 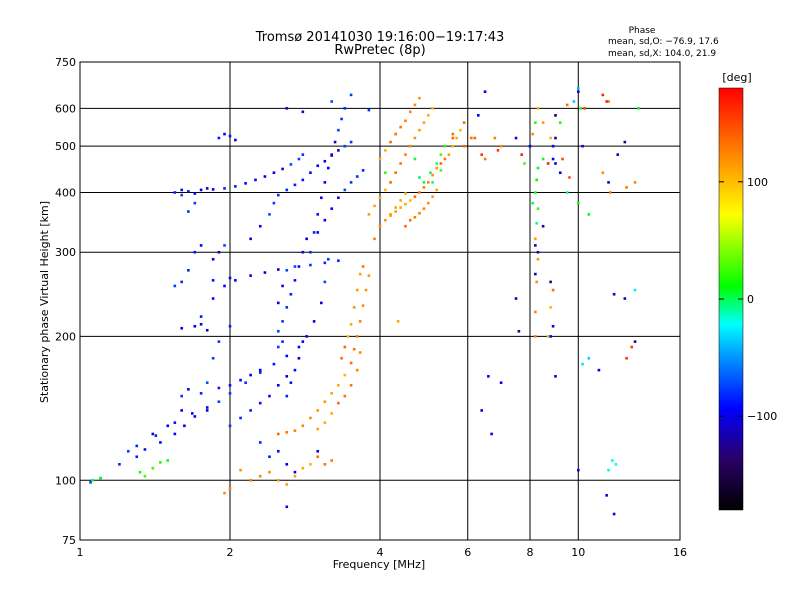 I want to click on colorbar-tick-label: −100, so click(x=762, y=416).